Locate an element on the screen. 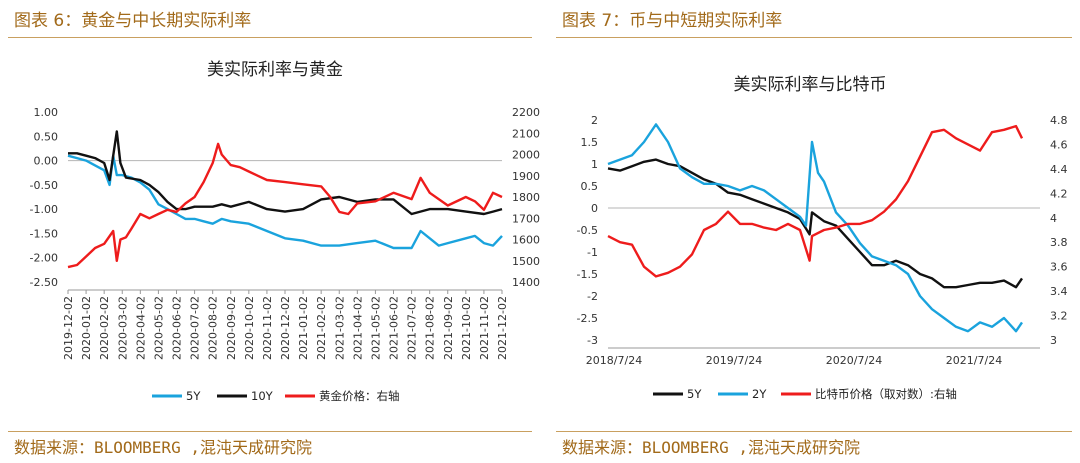 This screenshot has width=1080, height=463. y-left-tick-label: 0 is located at coordinates (594, 208).